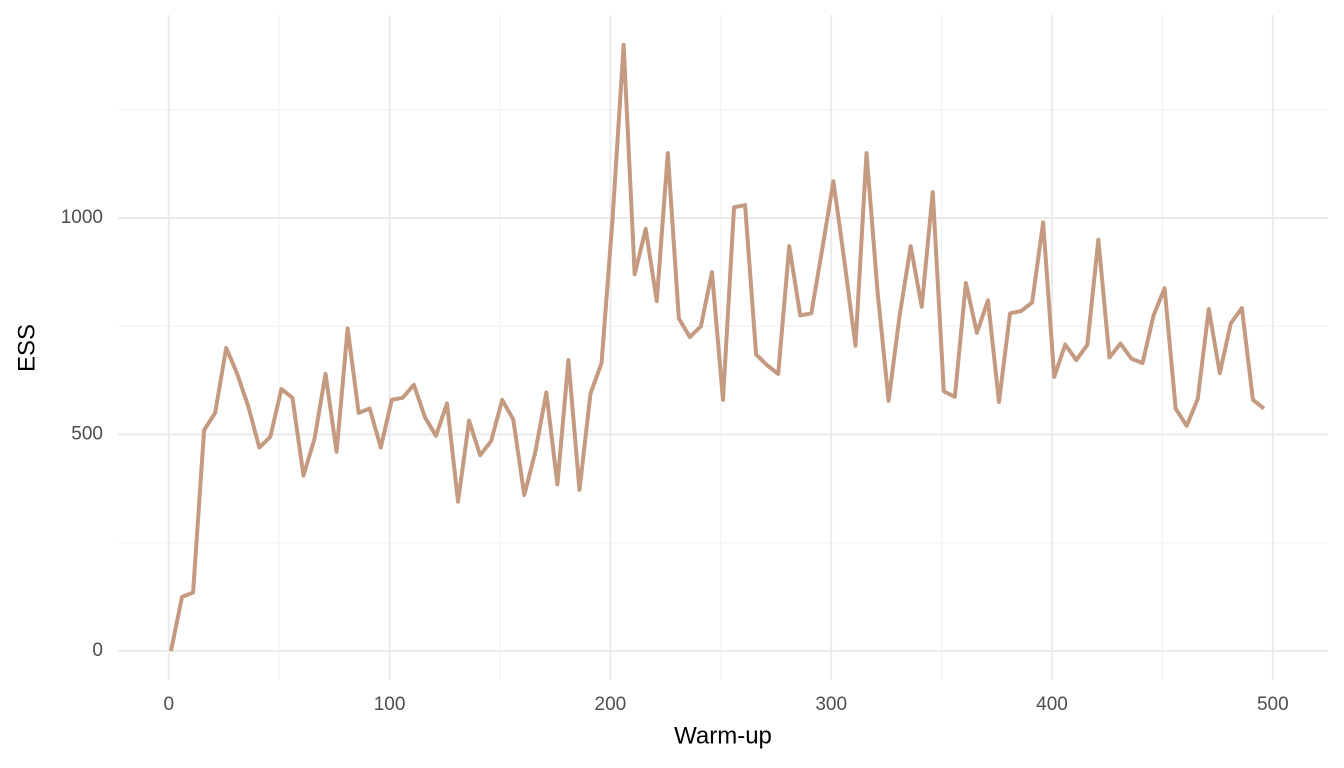 Image resolution: width=1344 pixels, height=768 pixels. Describe the element at coordinates (26, 348) in the screenshot. I see `y-axis-title: ESS` at that location.